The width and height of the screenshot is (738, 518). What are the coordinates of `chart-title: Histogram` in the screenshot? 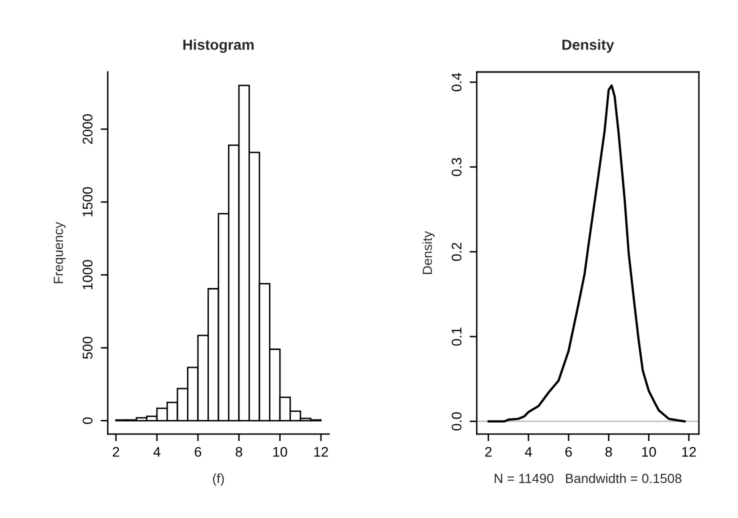 It's located at (218, 46).